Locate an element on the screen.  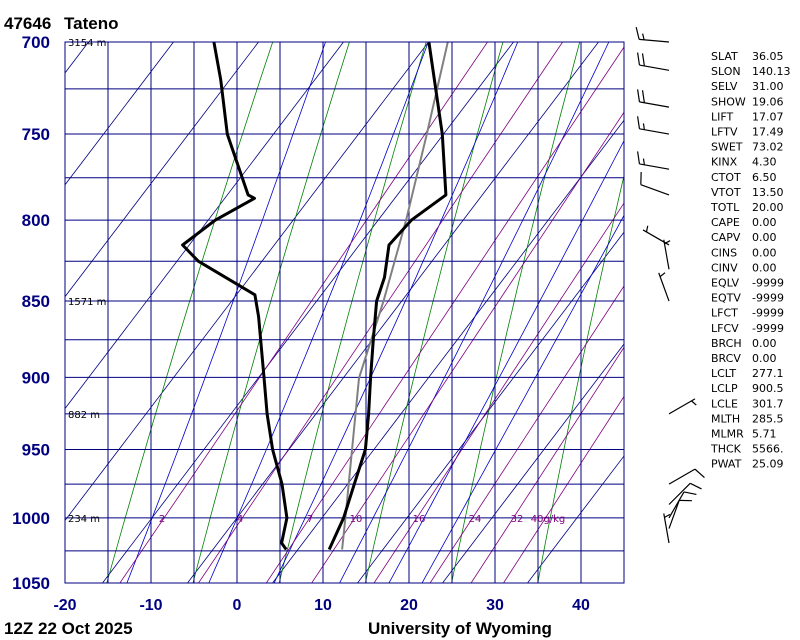
index-key: CINV is located at coordinates (724, 267).